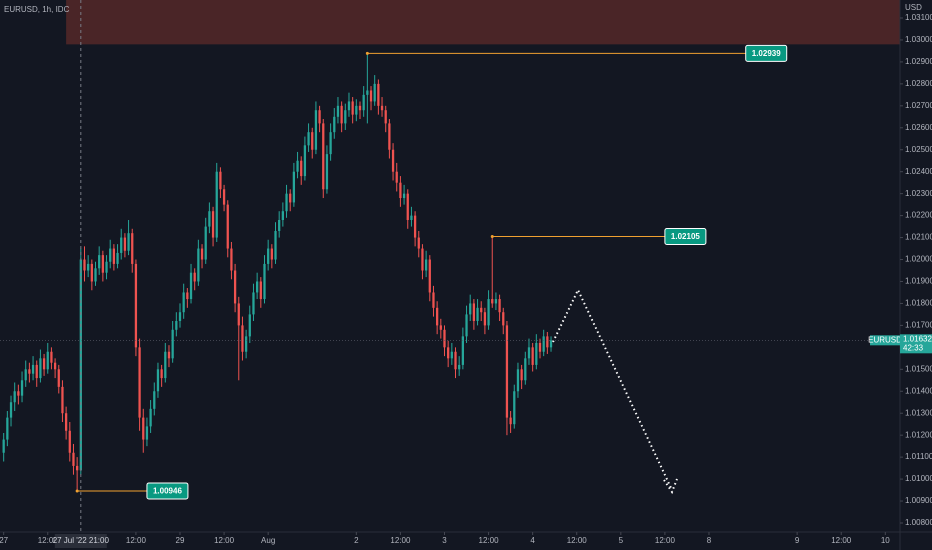  Describe the element at coordinates (612, 389) in the screenshot. I see `projection-path` at that location.